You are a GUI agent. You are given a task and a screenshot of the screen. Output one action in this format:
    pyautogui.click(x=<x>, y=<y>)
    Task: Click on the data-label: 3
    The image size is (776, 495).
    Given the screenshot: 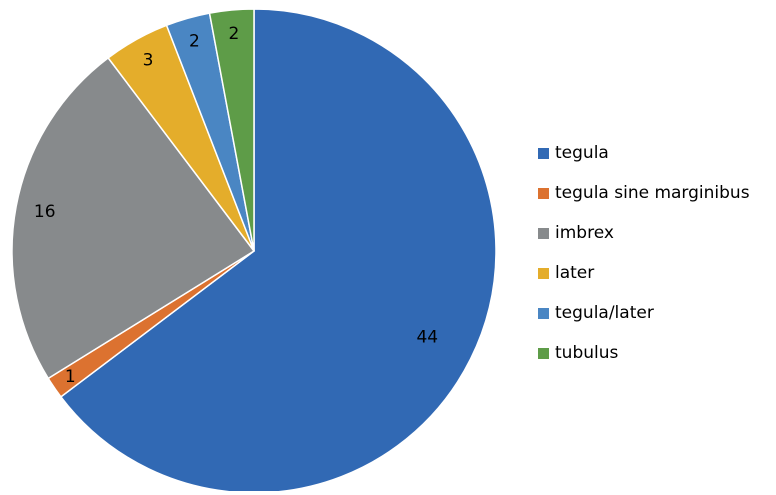 What is the action you would take?
    pyautogui.click(x=148, y=61)
    